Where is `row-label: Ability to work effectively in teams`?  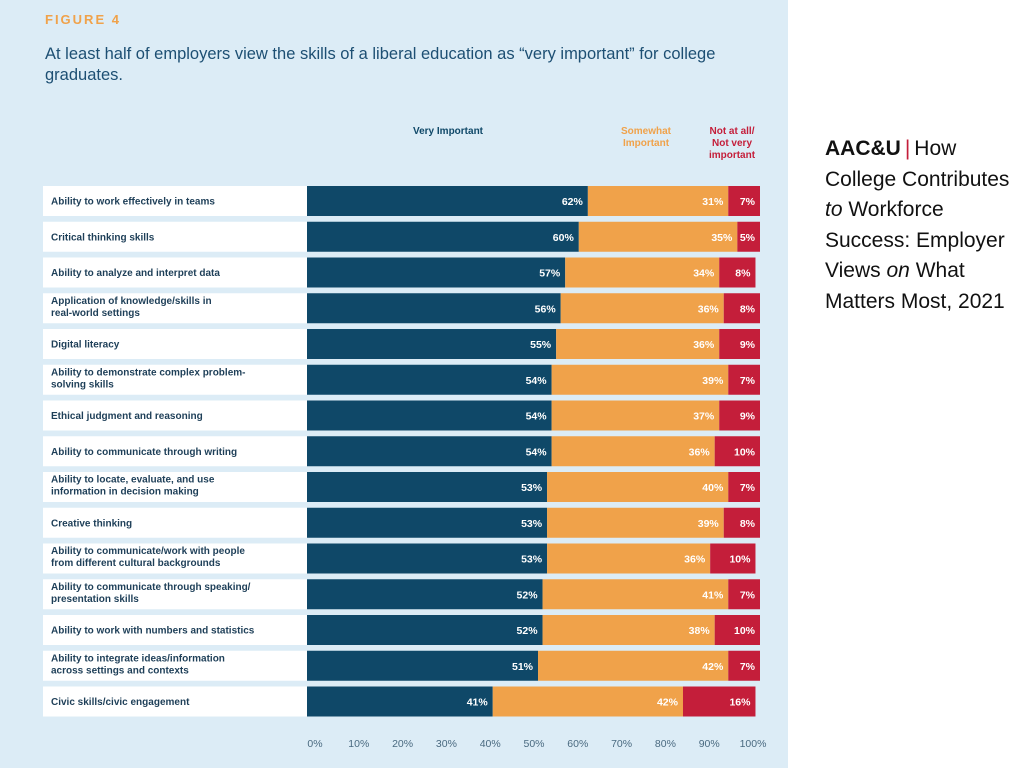
row-label: Ability to work effectively in teams is located at coordinates (133, 202).